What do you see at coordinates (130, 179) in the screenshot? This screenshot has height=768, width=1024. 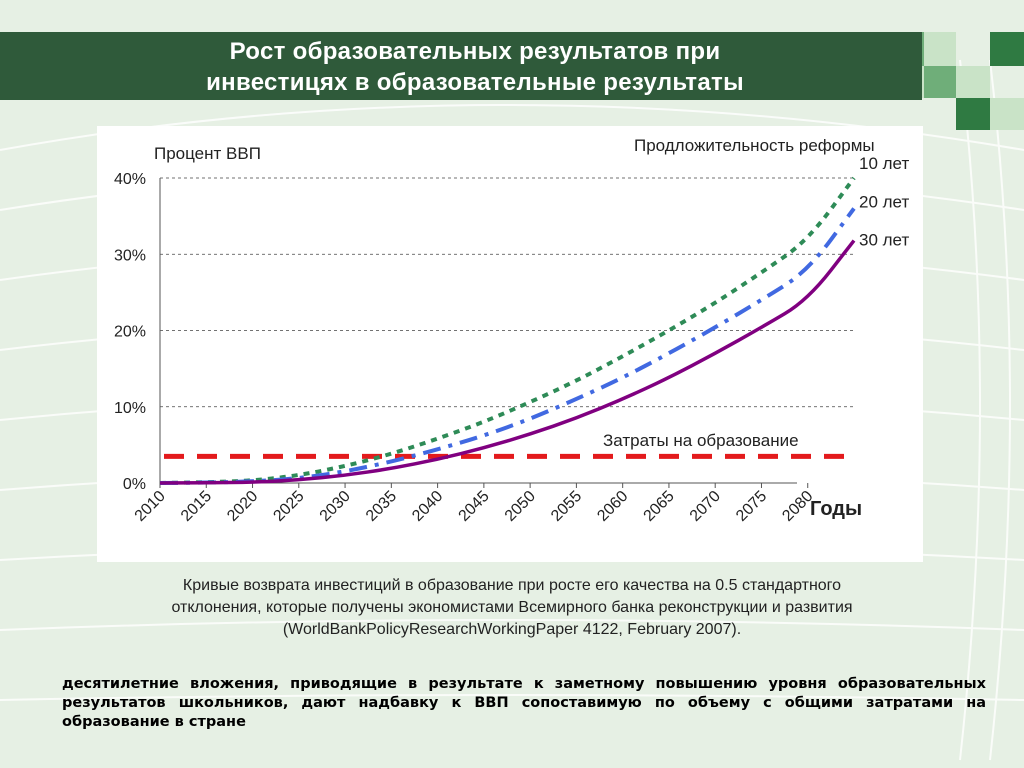 I see `y-tick-label: 40%` at bounding box center [130, 179].